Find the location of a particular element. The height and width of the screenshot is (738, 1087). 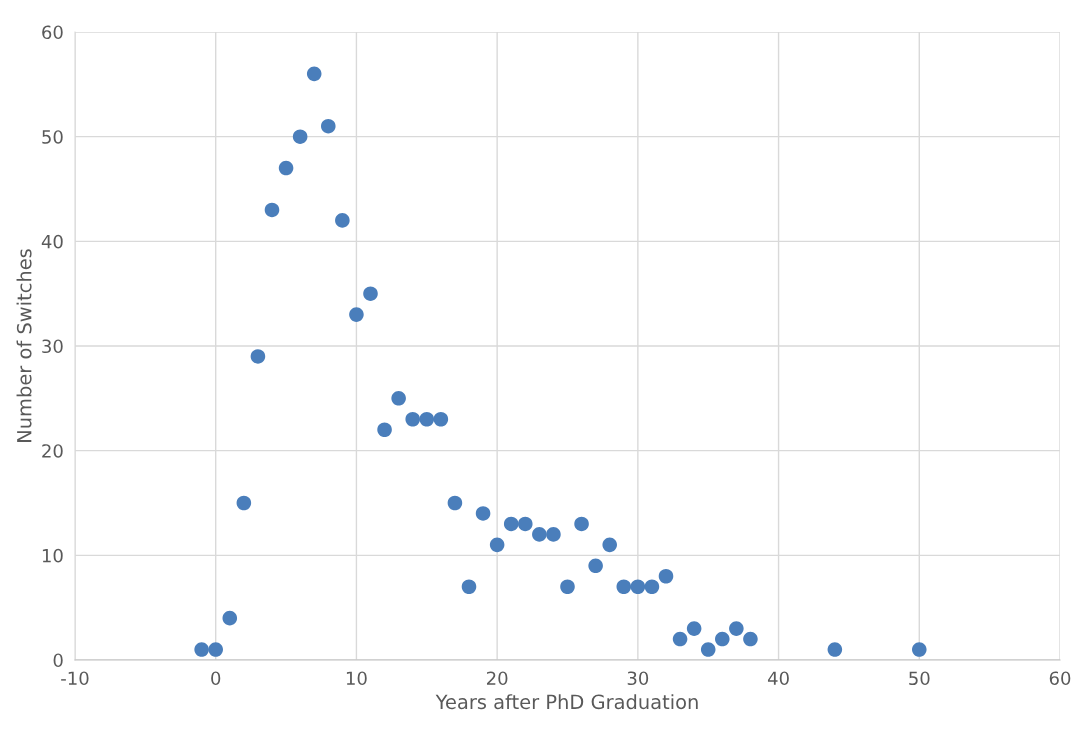

x-tick-label: 30 is located at coordinates (638, 678).